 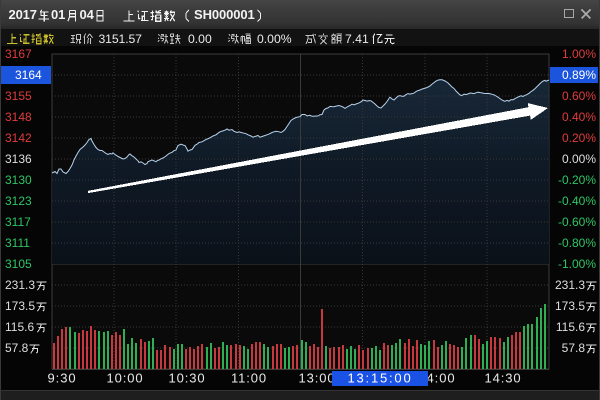 What do you see at coordinates (124, 378) in the screenshot?
I see `svg-text: 10:00` at bounding box center [124, 378].